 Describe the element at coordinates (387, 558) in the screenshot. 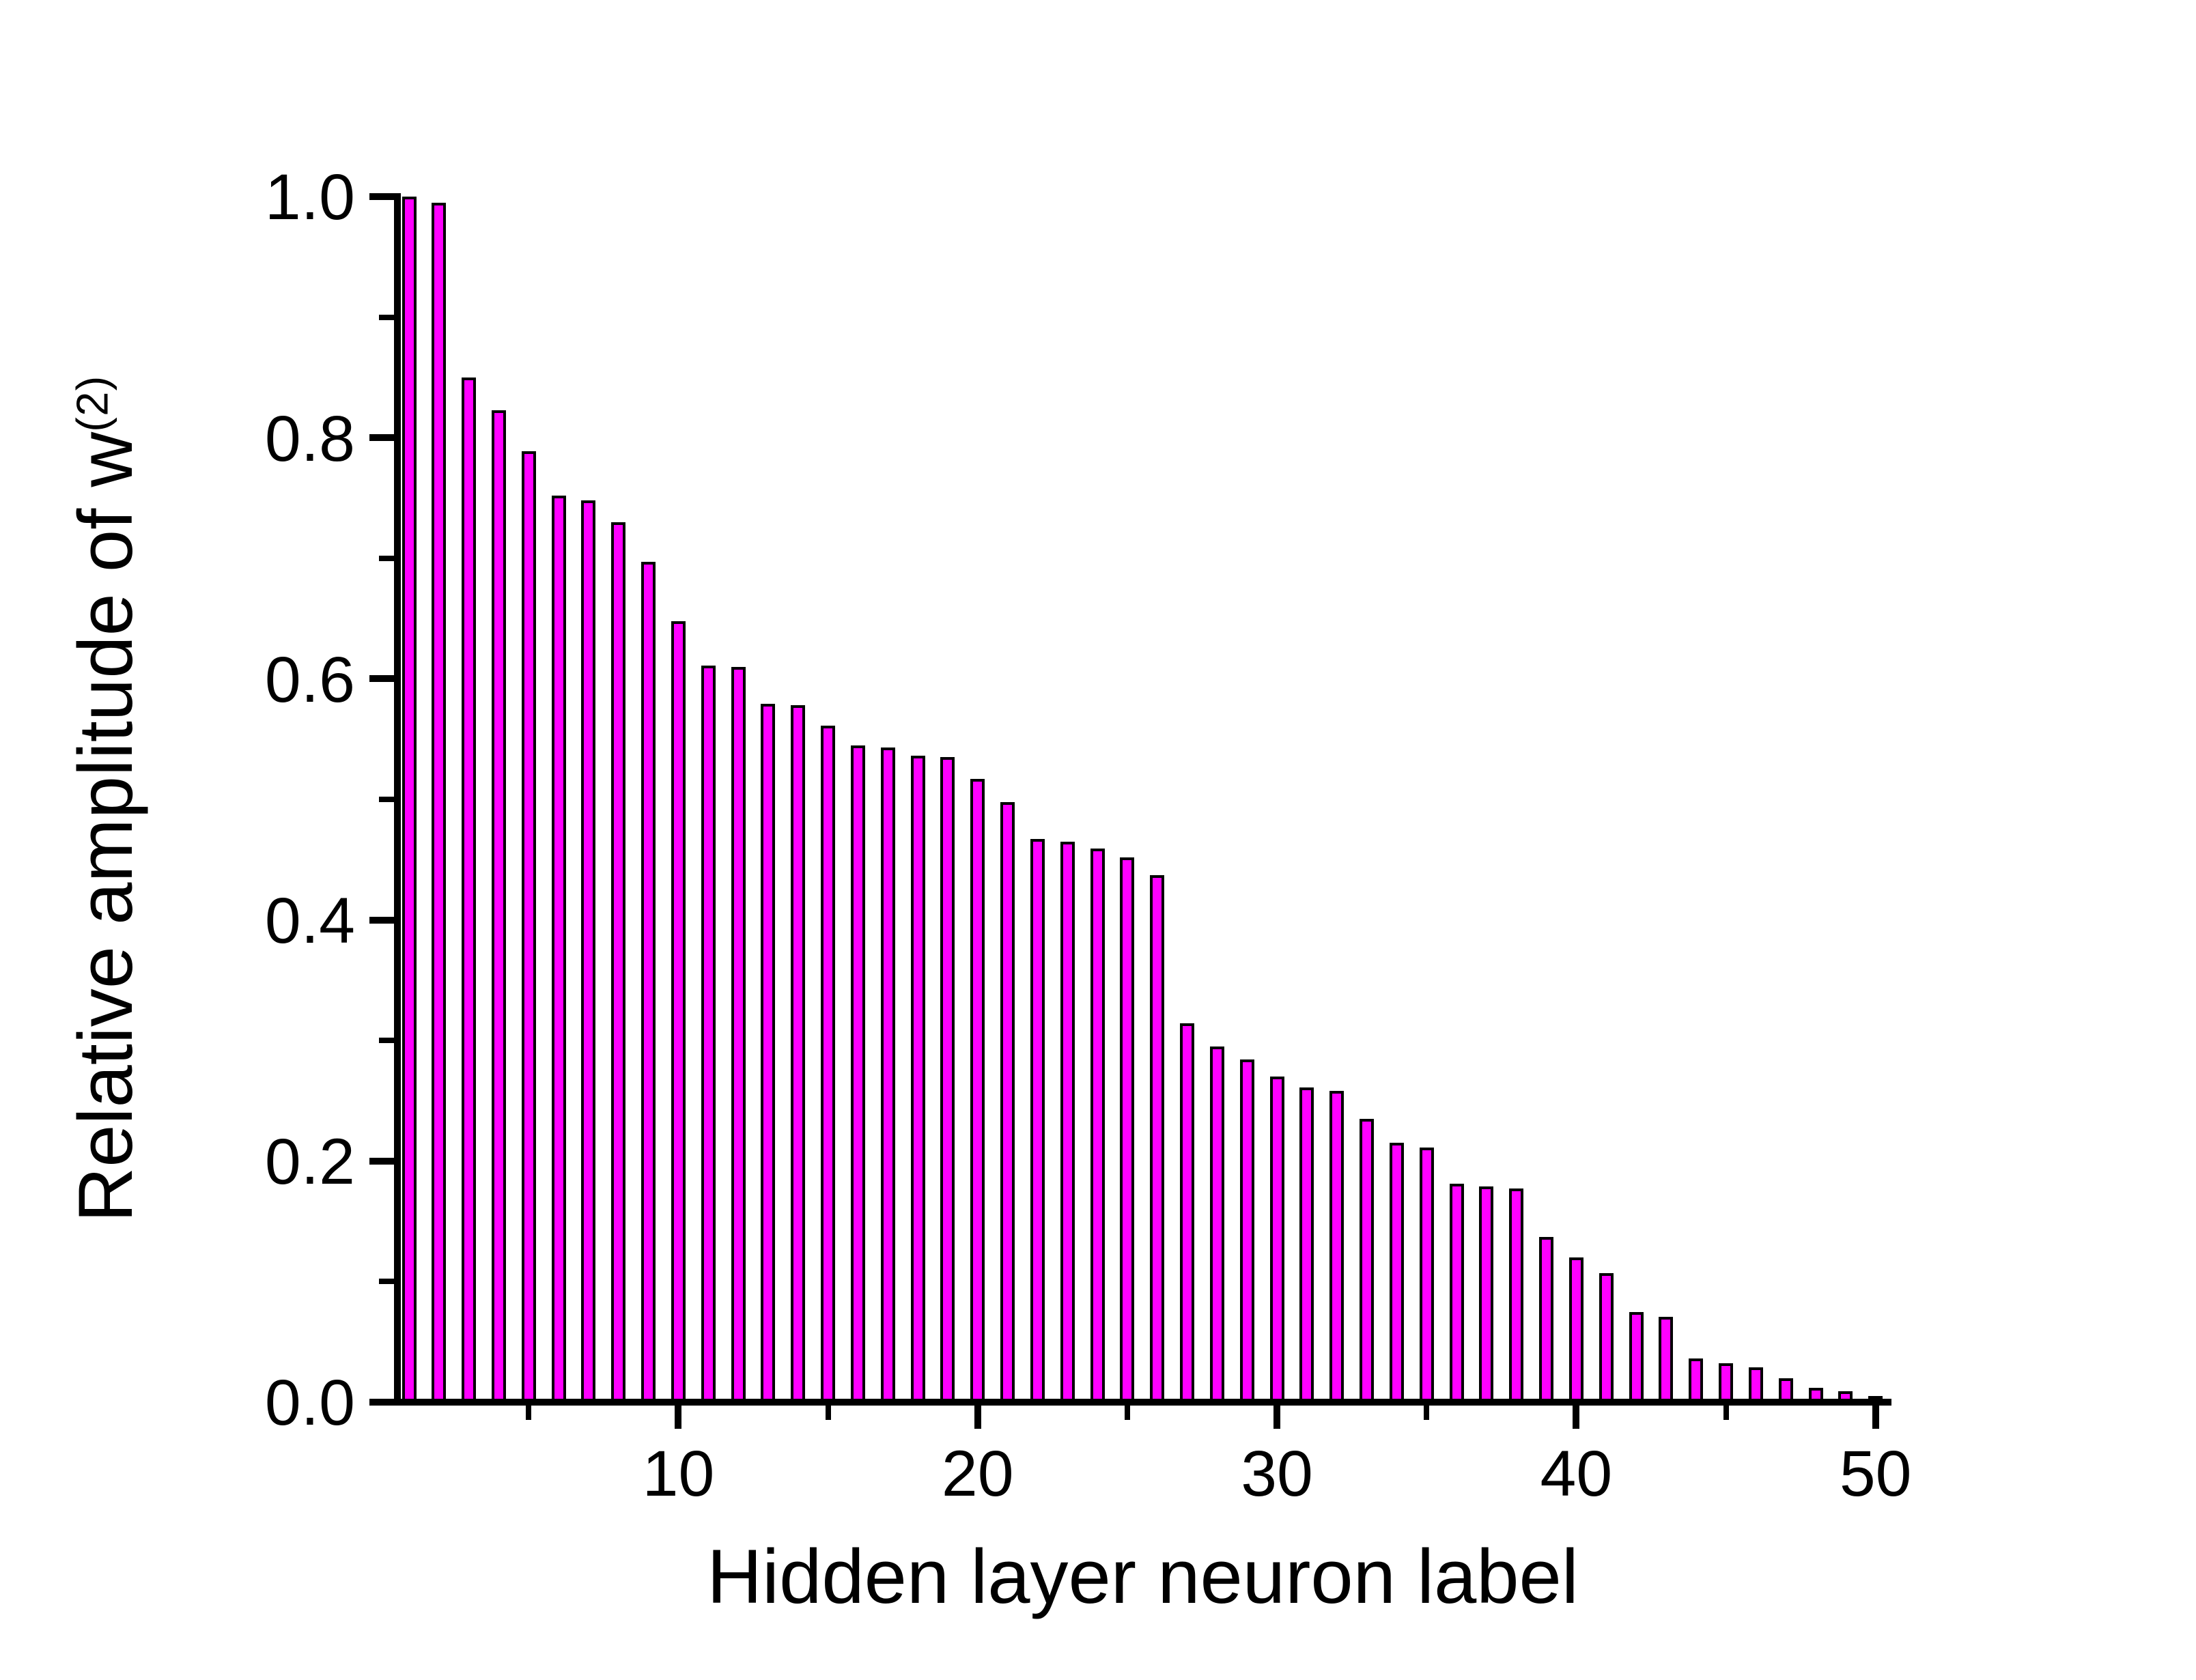

I see `y-minor-tick-0.7` at that location.